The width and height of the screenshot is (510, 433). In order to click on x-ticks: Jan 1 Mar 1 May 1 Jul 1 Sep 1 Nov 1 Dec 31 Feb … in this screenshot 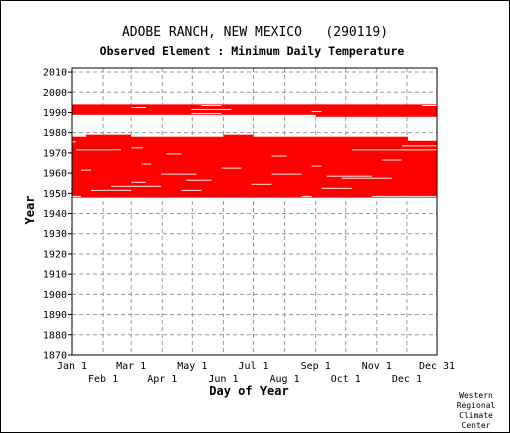, I will do `click(256, 373)`.